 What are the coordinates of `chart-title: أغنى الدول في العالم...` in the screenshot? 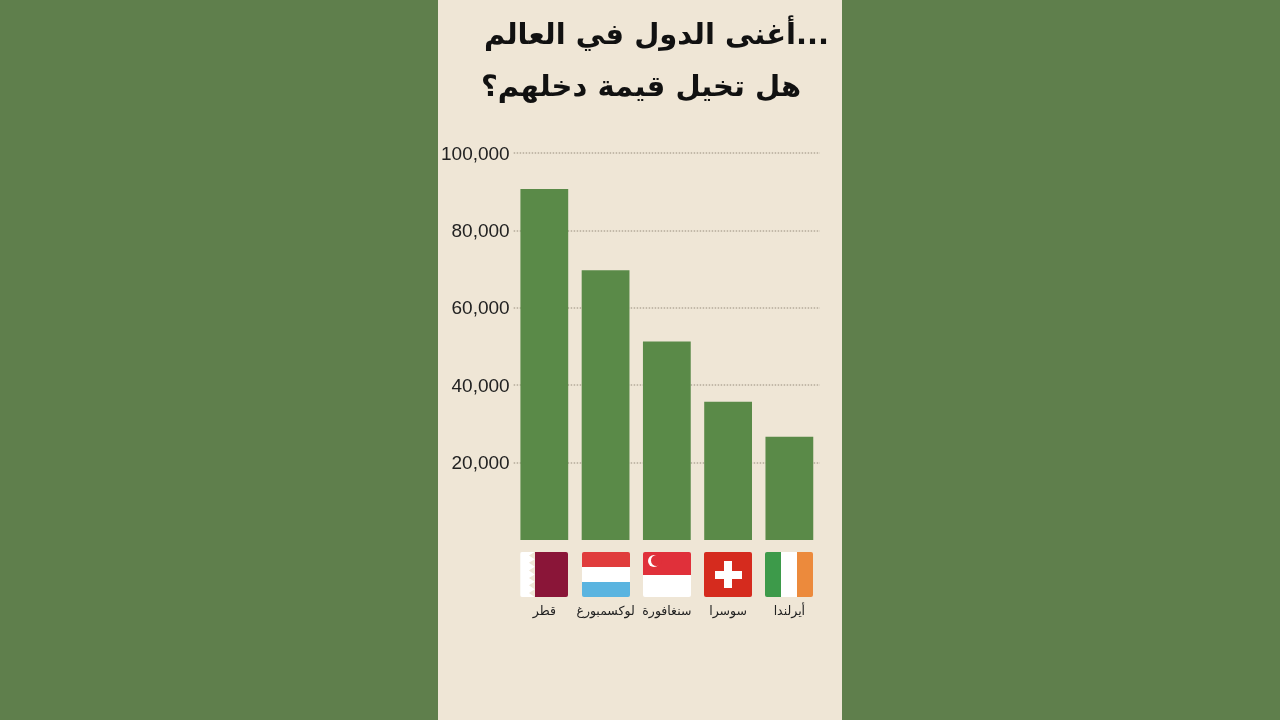 It's located at (656, 32).